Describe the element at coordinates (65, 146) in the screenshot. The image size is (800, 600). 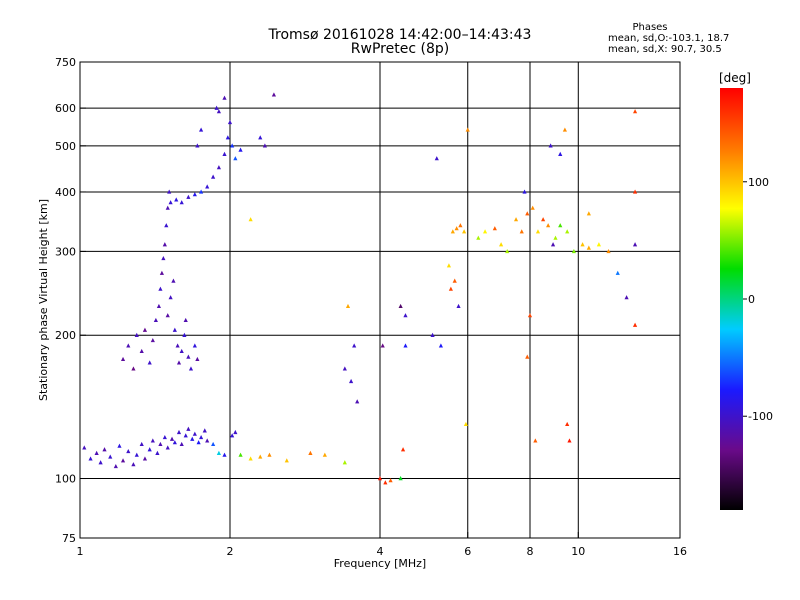
I see `y-tick-label: 500` at that location.